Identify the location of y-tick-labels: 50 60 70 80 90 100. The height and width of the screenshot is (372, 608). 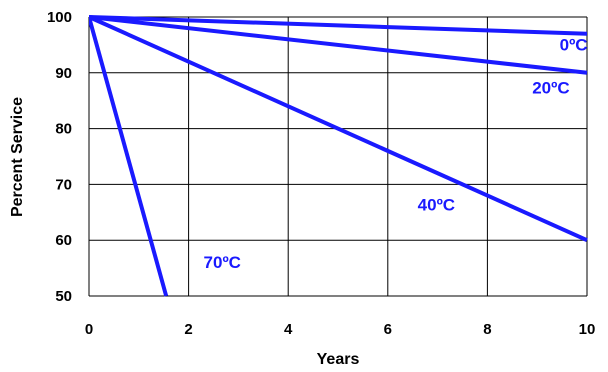
(59, 157).